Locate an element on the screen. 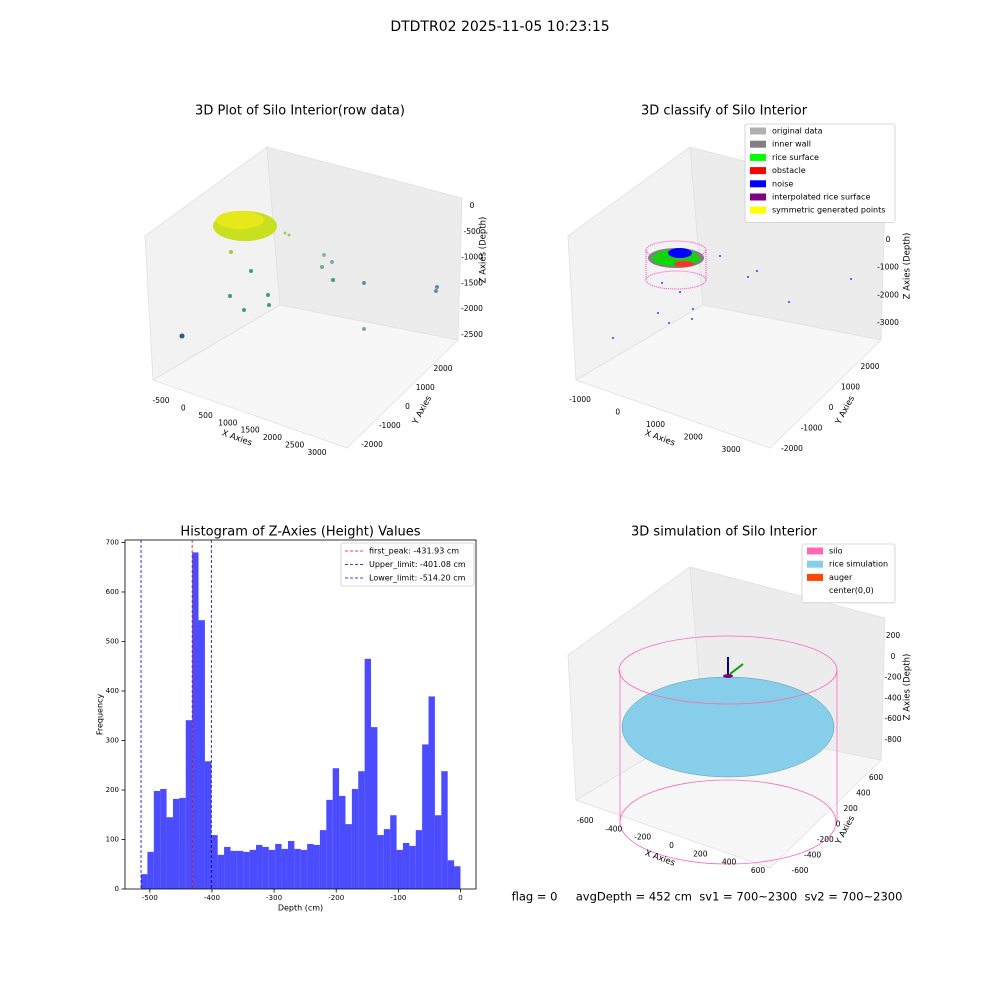  z-tick-label: 0 is located at coordinates (888, 239).